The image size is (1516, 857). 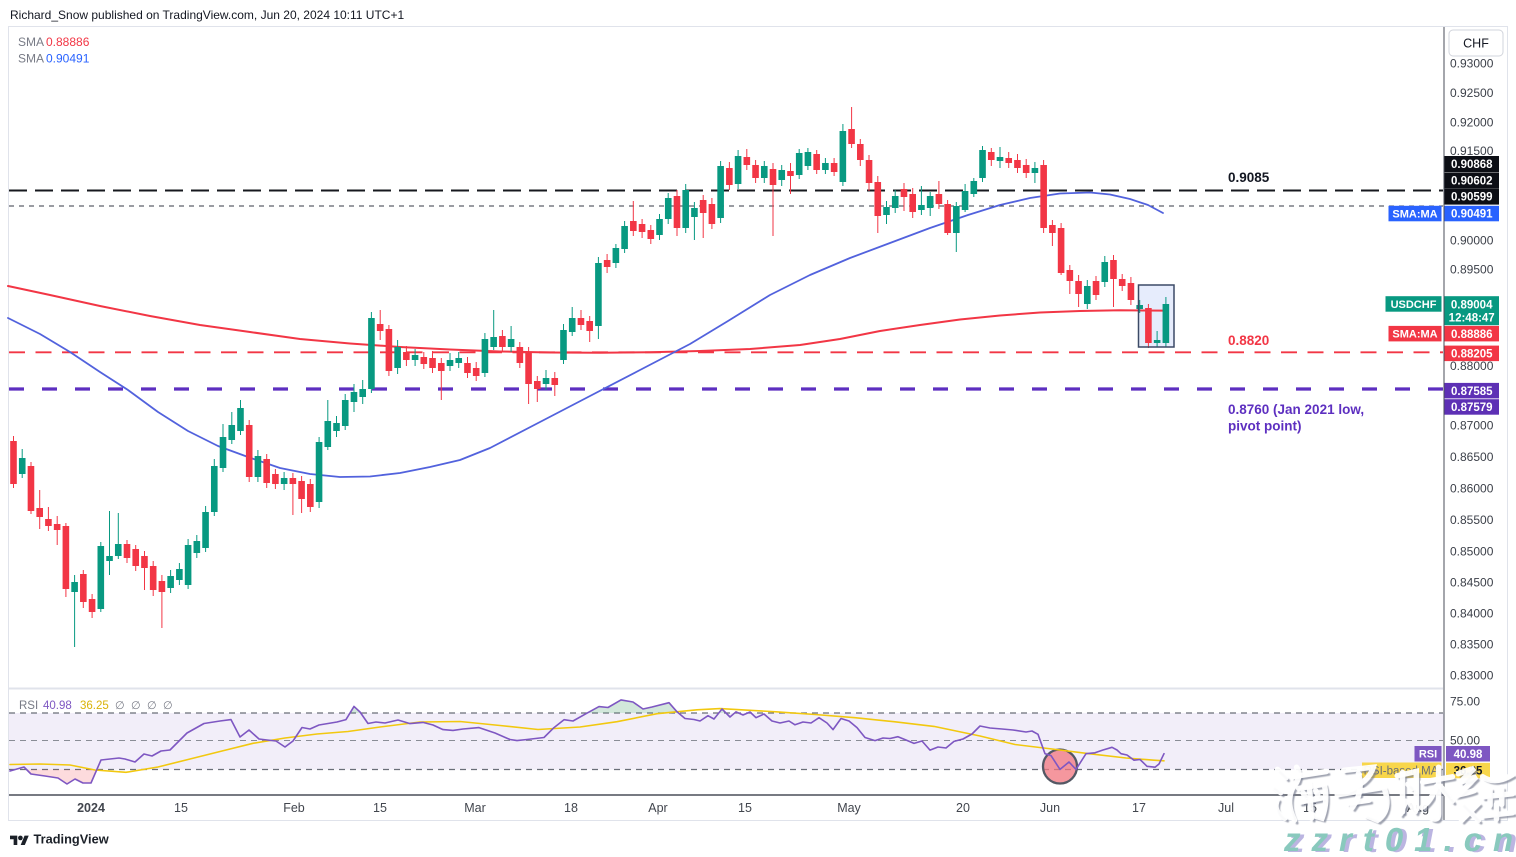 I want to click on svg-text: 0.84500, so click(x=1472, y=582).